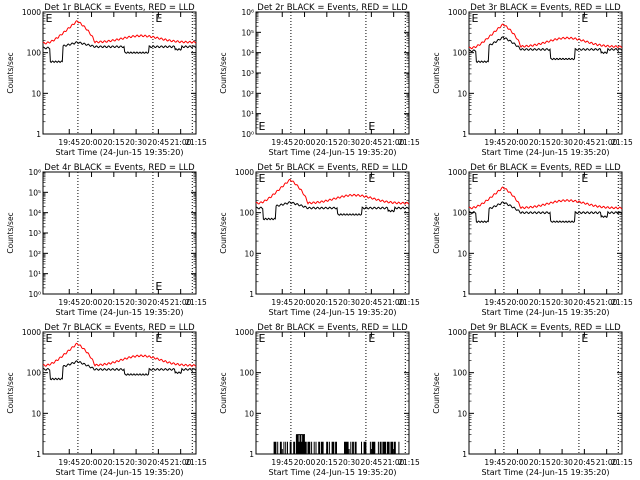 The height and width of the screenshot is (480, 640). I want to click on series-lld-line, so click(545, 198).